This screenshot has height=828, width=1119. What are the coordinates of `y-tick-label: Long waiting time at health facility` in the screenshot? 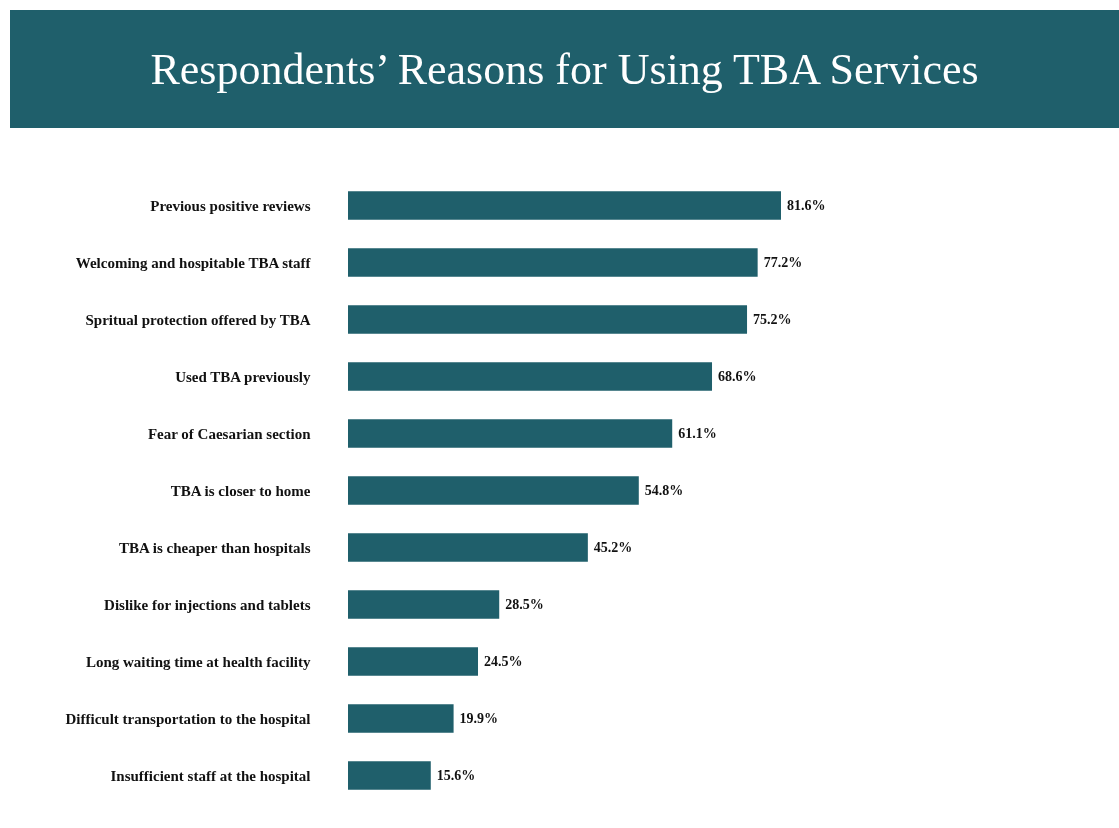 It's located at (198, 661).